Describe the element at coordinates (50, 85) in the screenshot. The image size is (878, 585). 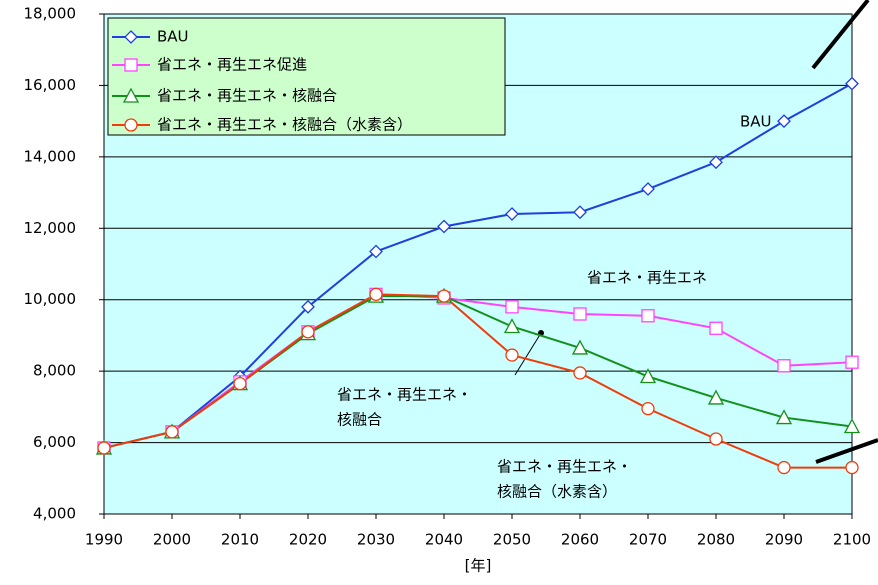
I see `y-tick-label: 16,000` at that location.